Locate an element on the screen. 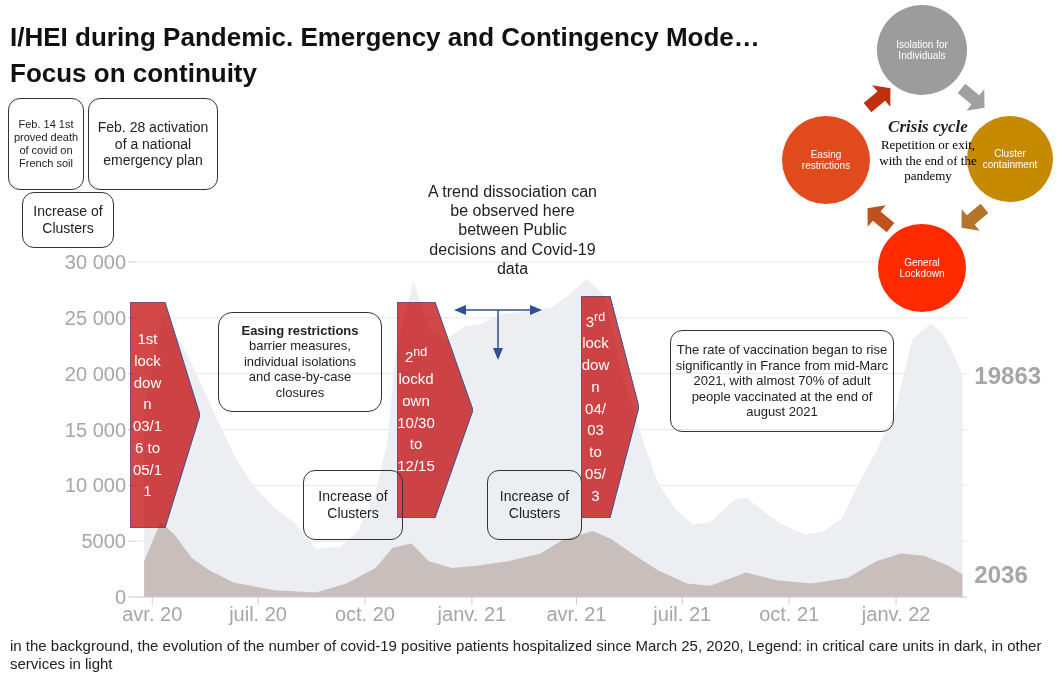 Image resolution: width=1061 pixels, height=686 pixels. text: Feb. 28 activation of a national emergency plan is located at coordinates (153, 144).